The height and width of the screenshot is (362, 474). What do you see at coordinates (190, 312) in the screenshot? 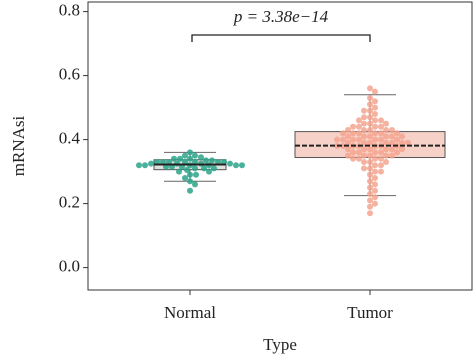
I see `x-tick-label: Normal` at bounding box center [190, 312].